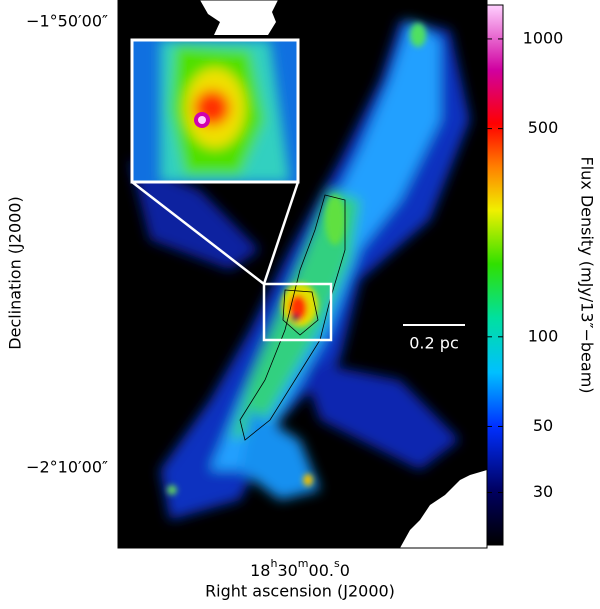  Describe the element at coordinates (337, 563) in the screenshot. I see `x-tick-part: s` at that location.